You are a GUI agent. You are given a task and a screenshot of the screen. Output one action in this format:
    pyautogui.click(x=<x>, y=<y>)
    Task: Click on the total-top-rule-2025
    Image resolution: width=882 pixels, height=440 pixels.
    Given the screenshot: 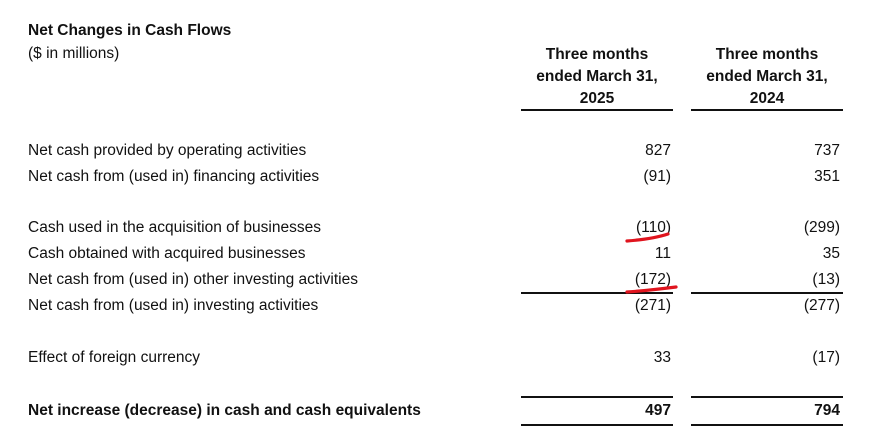 What is the action you would take?
    pyautogui.click(x=597, y=397)
    